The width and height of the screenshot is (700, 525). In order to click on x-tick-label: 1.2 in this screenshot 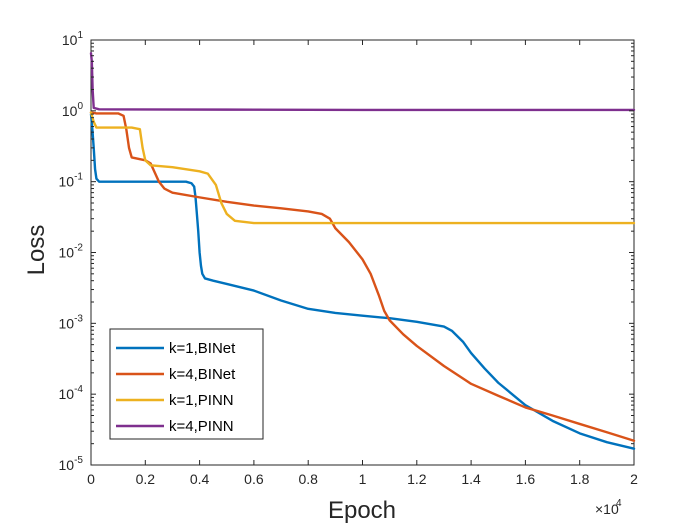, I will do `click(417, 479)`.